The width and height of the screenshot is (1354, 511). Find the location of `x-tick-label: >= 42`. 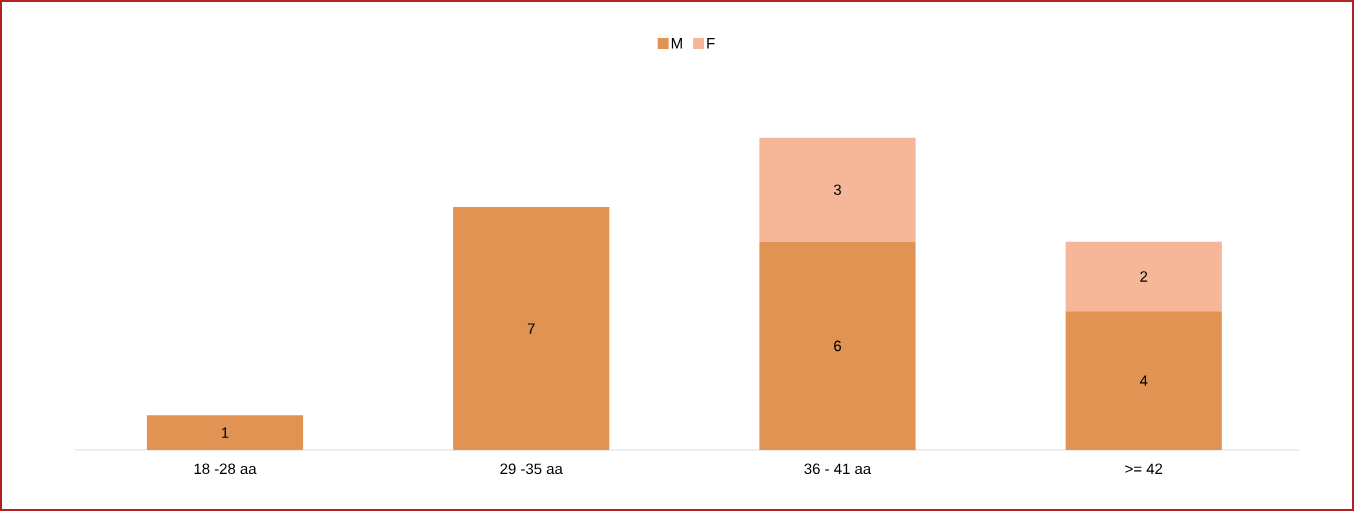

x-tick-label: >= 42 is located at coordinates (1144, 468).